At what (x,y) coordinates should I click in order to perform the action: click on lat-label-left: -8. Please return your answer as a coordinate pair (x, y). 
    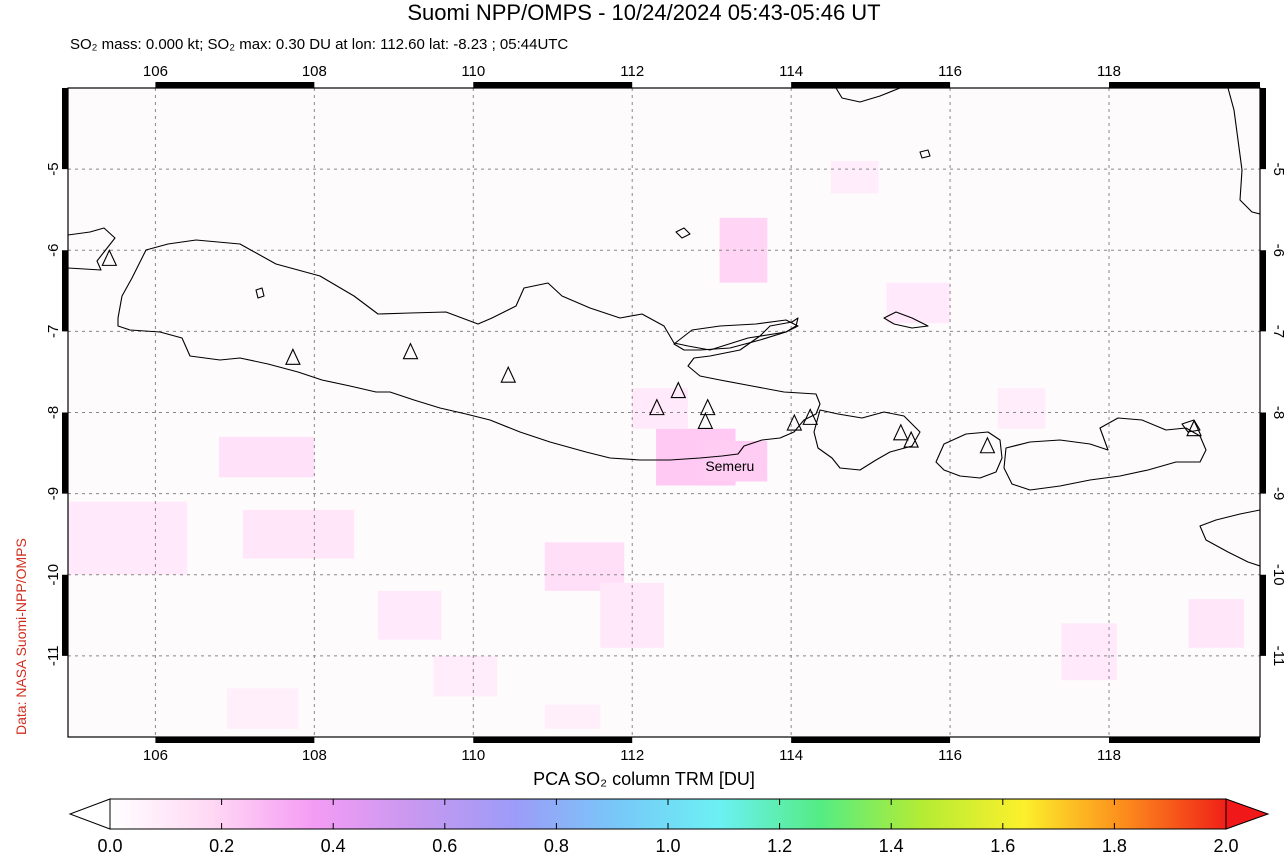
    Looking at the image, I should click on (53, 412).